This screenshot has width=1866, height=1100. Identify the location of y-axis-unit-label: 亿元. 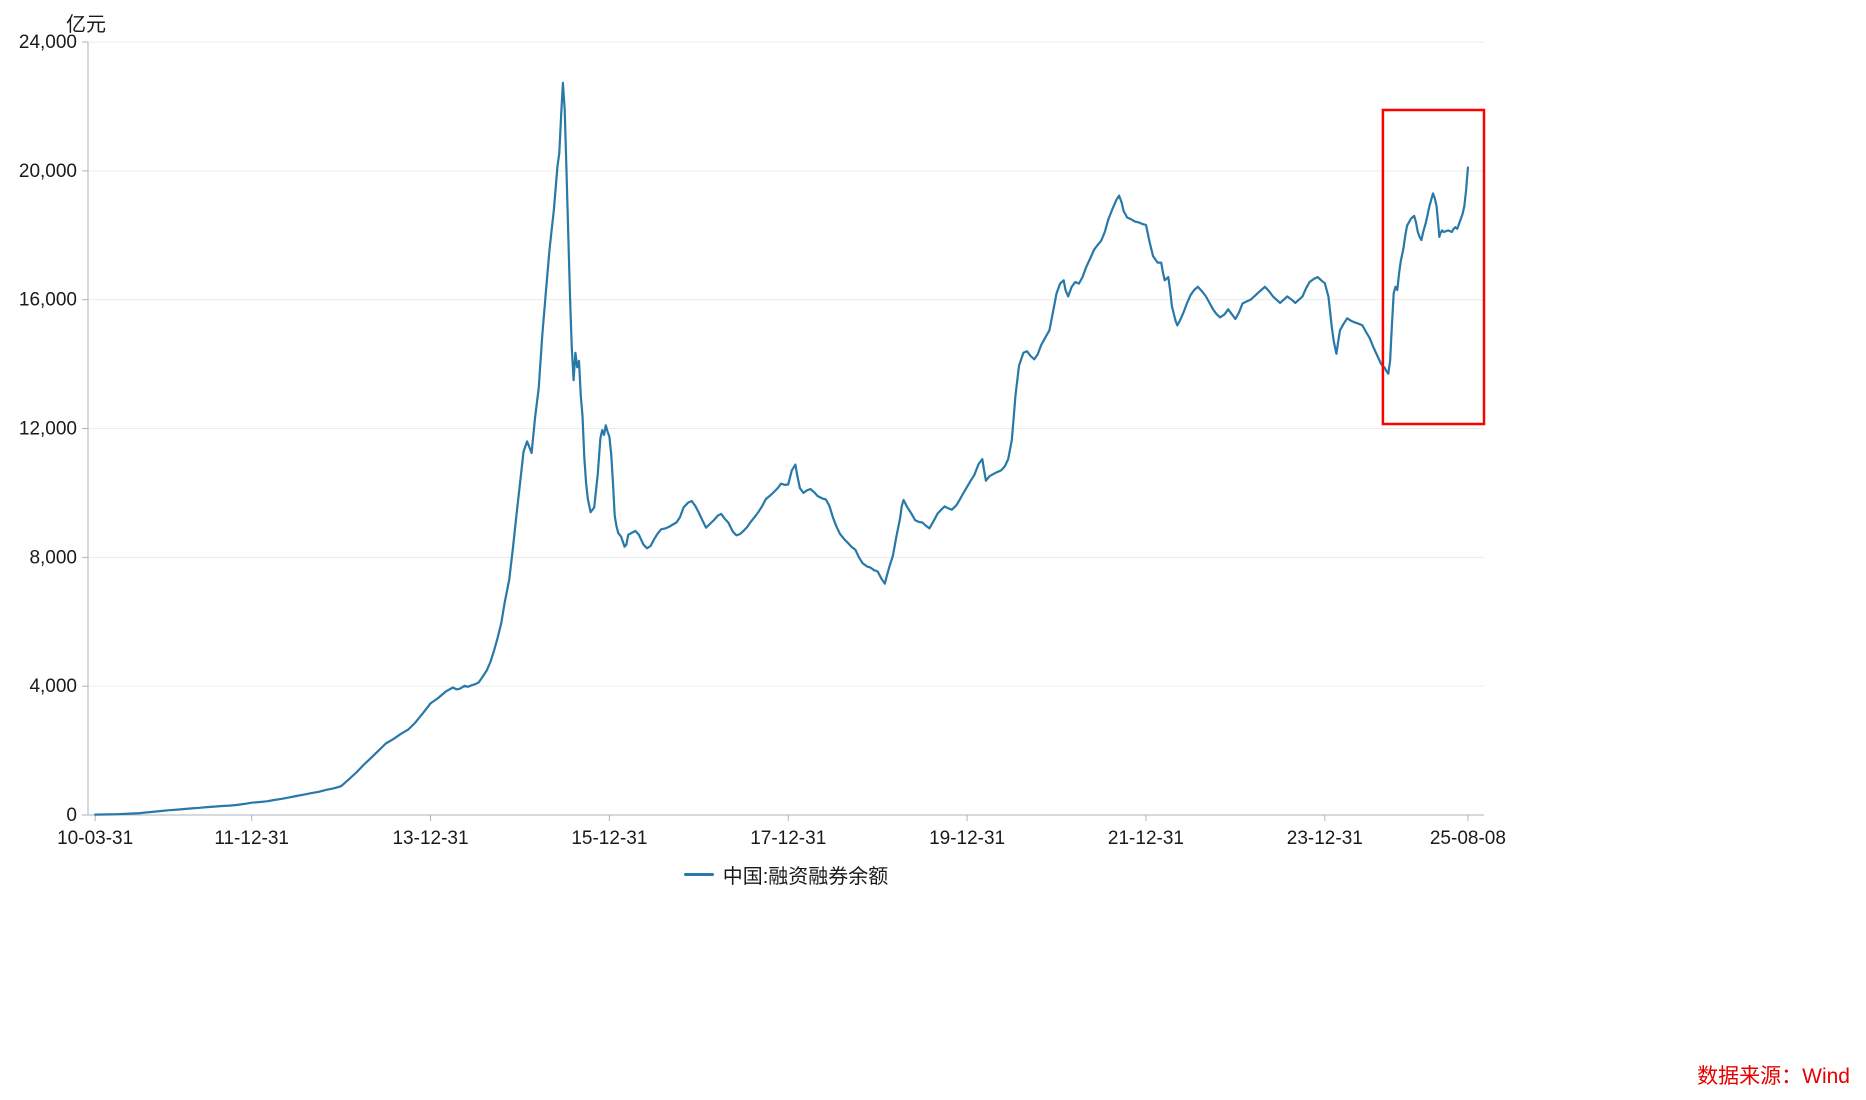
(86, 25).